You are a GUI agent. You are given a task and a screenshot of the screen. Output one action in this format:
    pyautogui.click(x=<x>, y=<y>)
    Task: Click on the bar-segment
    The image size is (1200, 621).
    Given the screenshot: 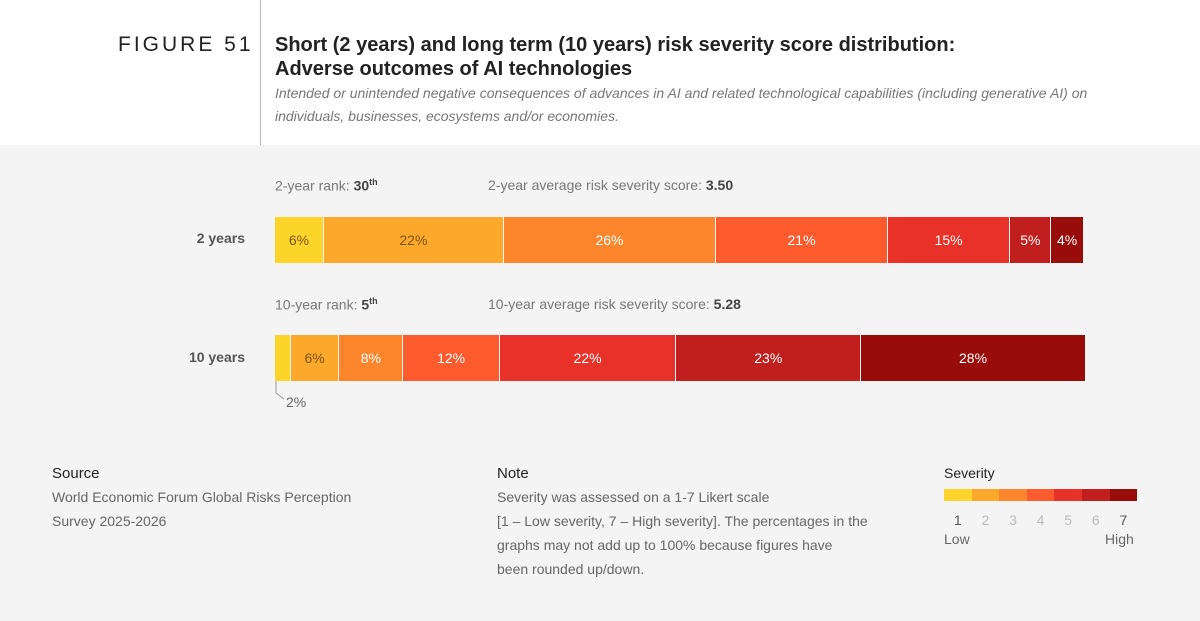 What is the action you would take?
    pyautogui.click(x=283, y=358)
    